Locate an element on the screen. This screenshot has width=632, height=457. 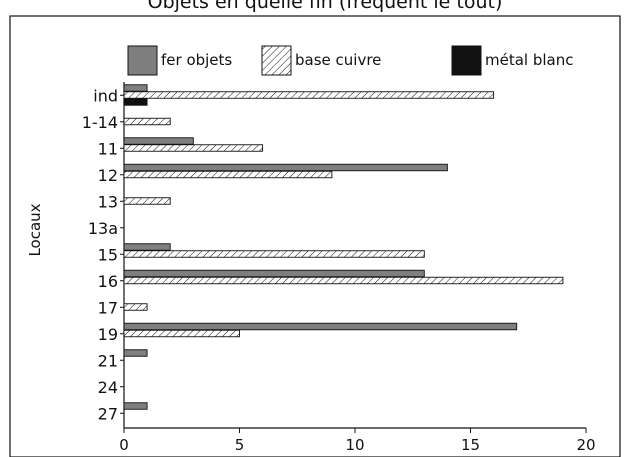
y-tick-label-13: 13 is located at coordinates (108, 201).